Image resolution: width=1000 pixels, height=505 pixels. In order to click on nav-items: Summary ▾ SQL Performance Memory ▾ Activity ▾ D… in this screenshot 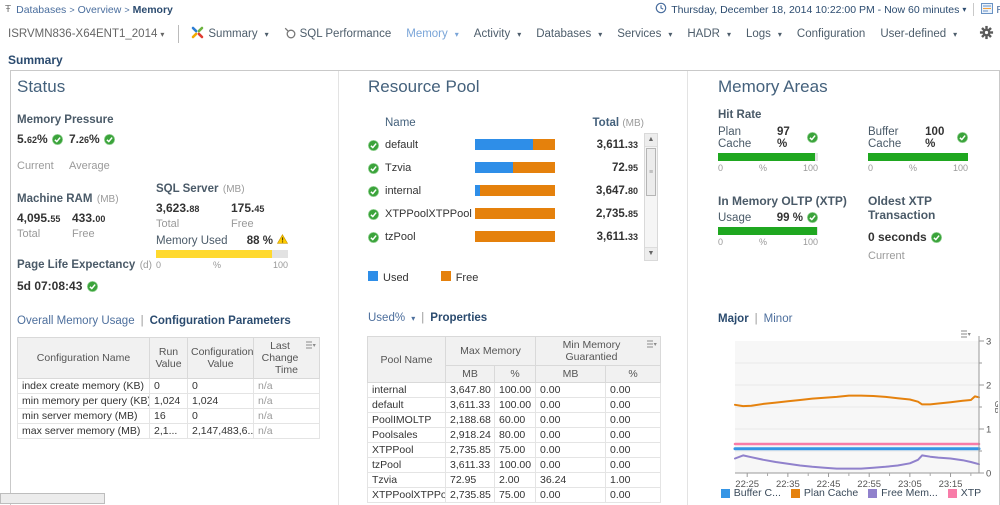, I will do `click(581, 34)`.